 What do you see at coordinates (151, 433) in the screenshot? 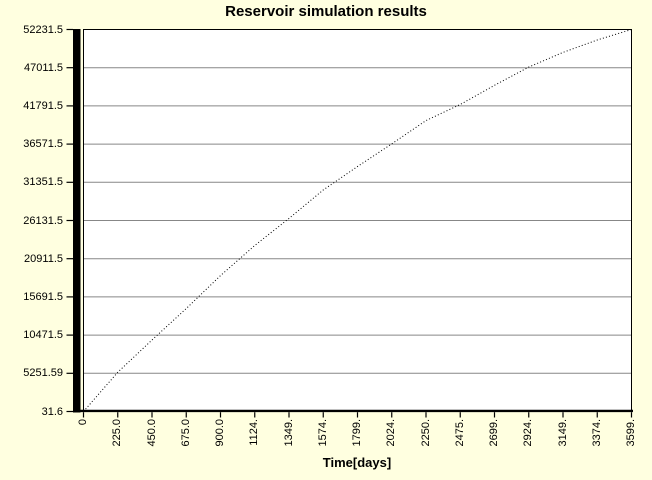
I see `x-tick-label: 450.0` at bounding box center [151, 433].